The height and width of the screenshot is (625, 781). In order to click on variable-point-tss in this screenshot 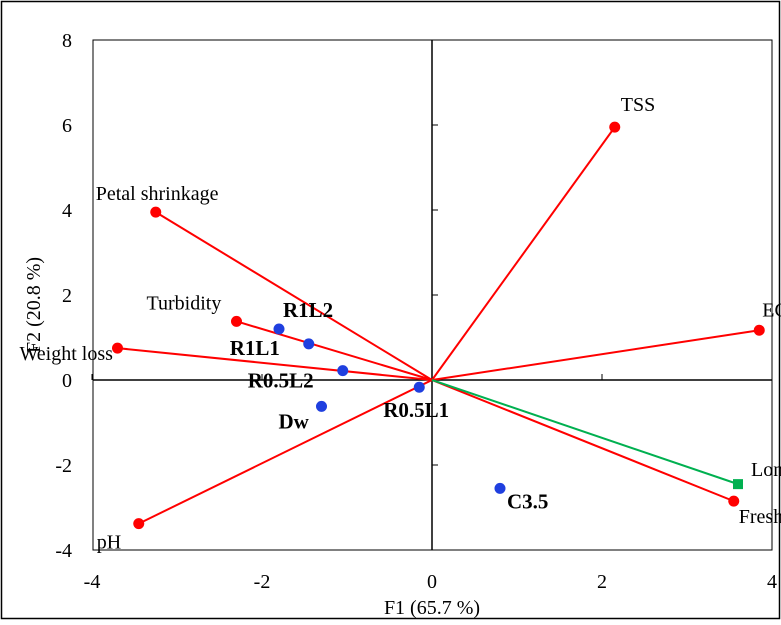, I will do `click(615, 127)`.